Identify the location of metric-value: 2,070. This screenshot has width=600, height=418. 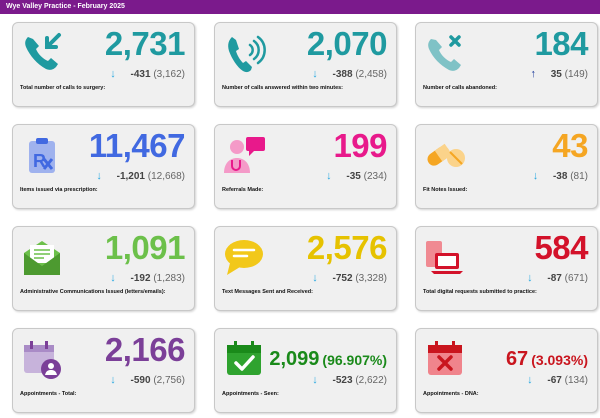
(347, 43).